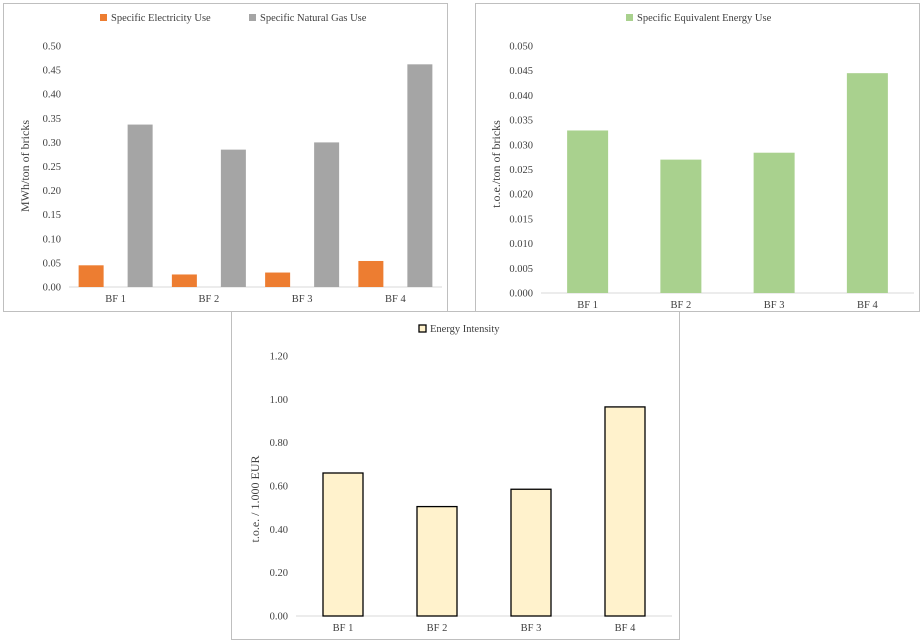 This screenshot has height=640, width=922. What do you see at coordinates (521, 96) in the screenshot?
I see `y-tick-label: 0.040` at bounding box center [521, 96].